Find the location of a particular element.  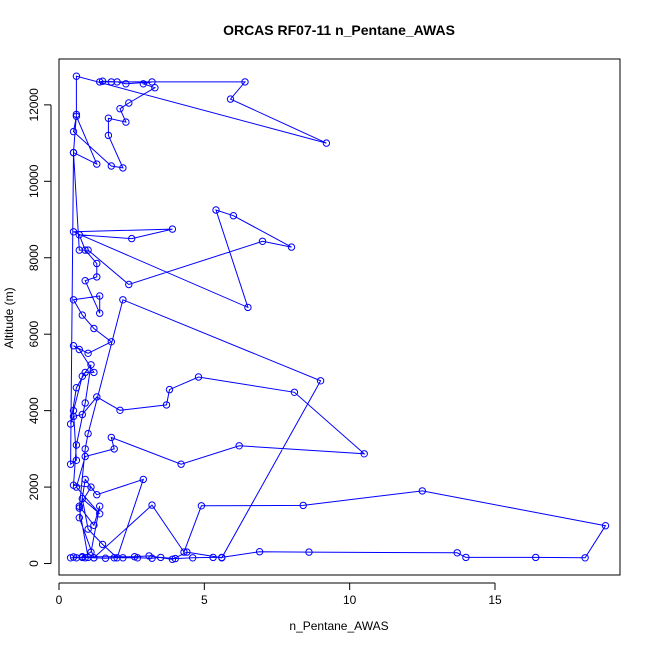

y-tick-label: 12000 is located at coordinates (34, 105).